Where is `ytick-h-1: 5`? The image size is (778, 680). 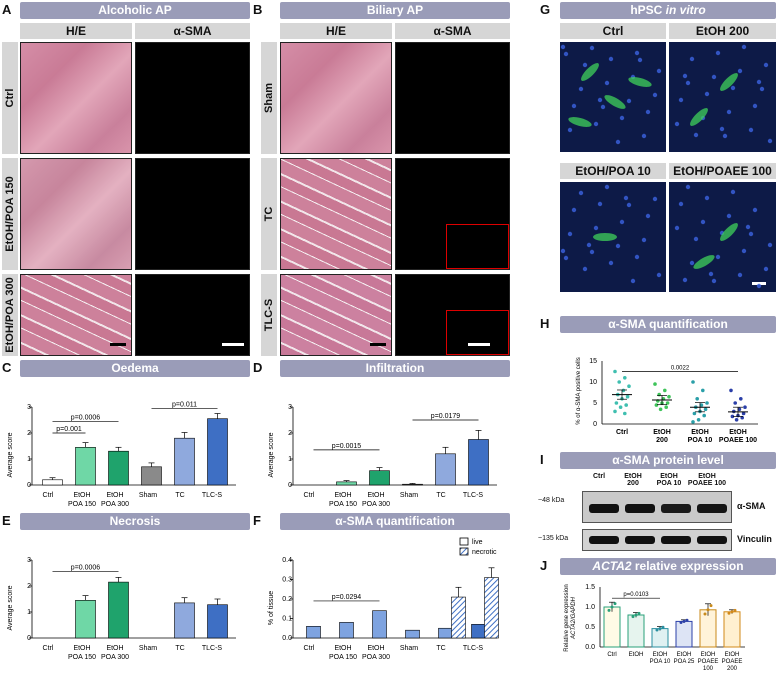 ytick-h-1: 5 is located at coordinates (595, 403).